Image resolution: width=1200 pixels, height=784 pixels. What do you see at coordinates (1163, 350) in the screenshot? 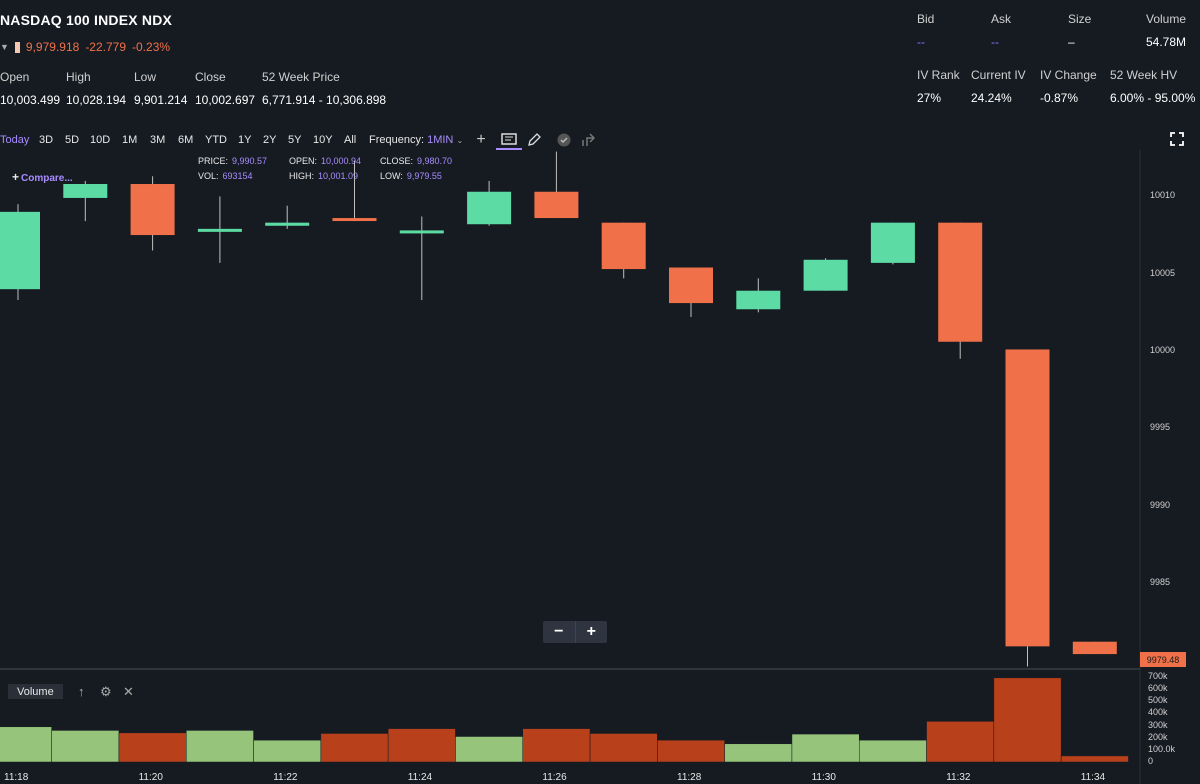
I see `price-tick-label: 10000` at bounding box center [1163, 350].